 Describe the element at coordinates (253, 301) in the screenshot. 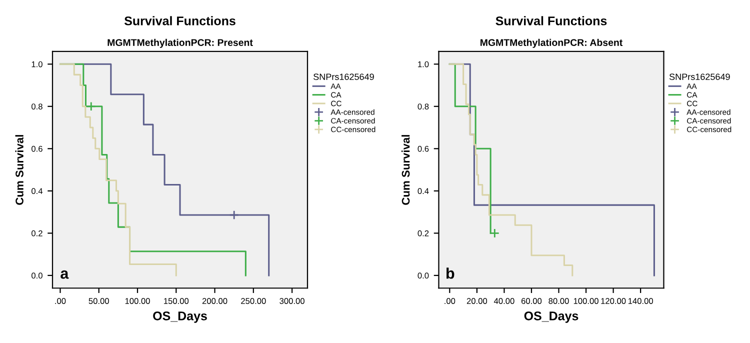

I see `x-tick-label: 250.00` at that location.